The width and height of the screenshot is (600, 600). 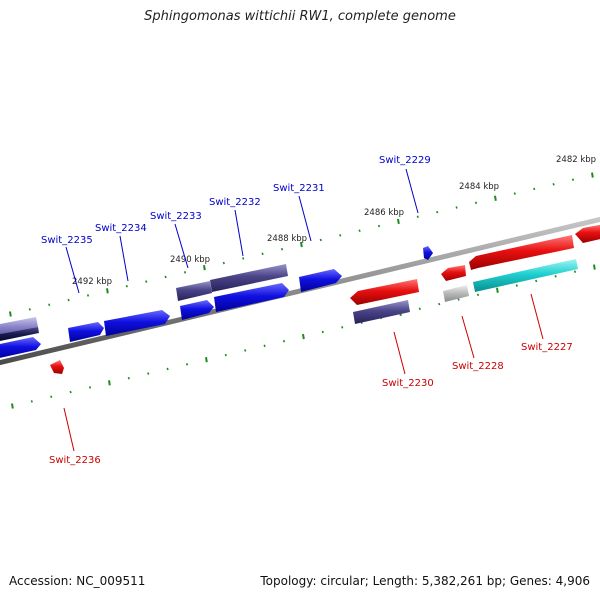 What do you see at coordinates (547, 347) in the screenshot?
I see `gene-label-swit-2227: Swit_2227` at bounding box center [547, 347].